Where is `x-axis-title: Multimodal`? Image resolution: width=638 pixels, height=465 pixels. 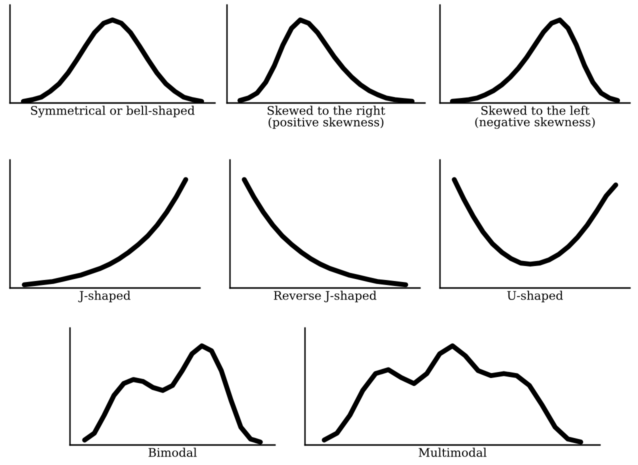 x-axis-title: Multimodal is located at coordinates (452, 452).